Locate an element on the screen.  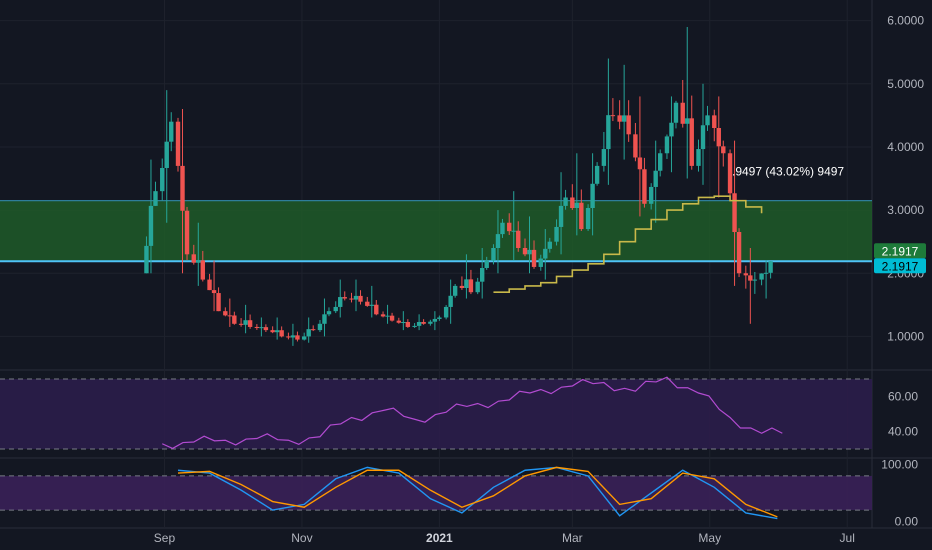
y-tick-label: 5.0000 is located at coordinates (905, 84).